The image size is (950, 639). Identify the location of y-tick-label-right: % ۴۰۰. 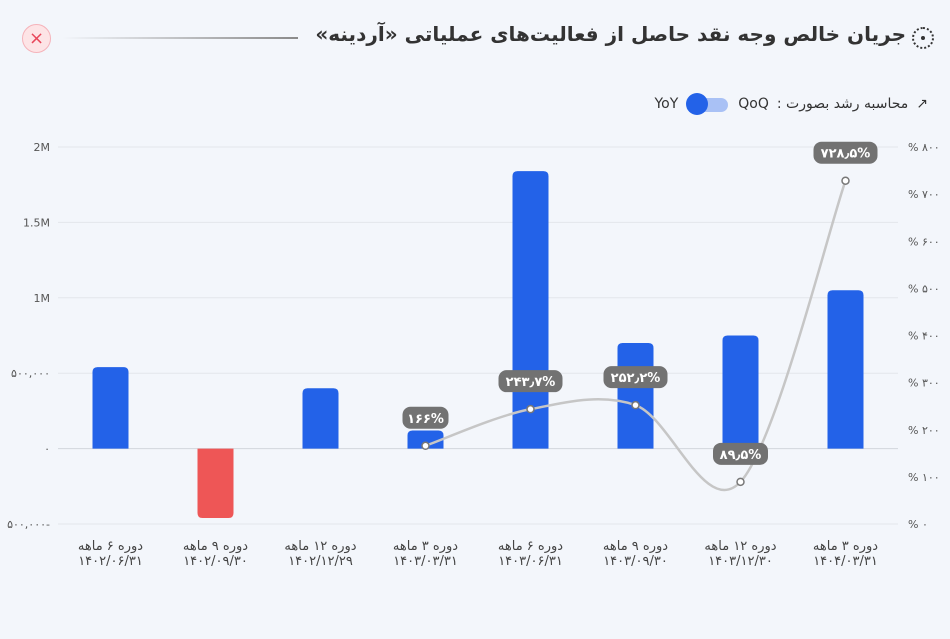
(924, 336).